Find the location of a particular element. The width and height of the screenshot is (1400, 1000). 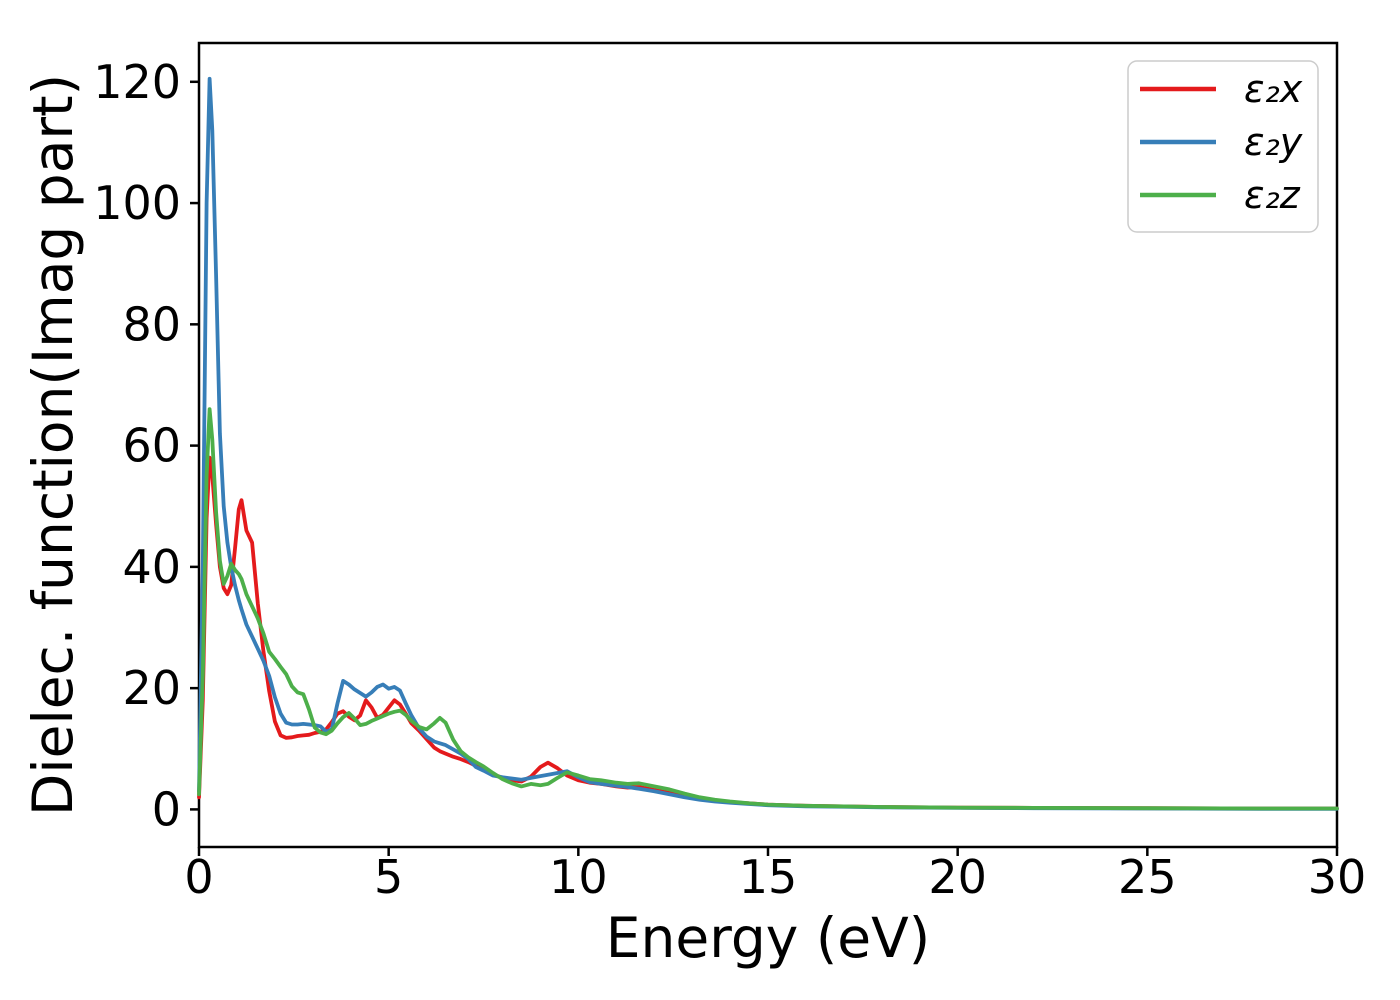

legend: ε₂x ε₂y ε₂z is located at coordinates (1223, 146).